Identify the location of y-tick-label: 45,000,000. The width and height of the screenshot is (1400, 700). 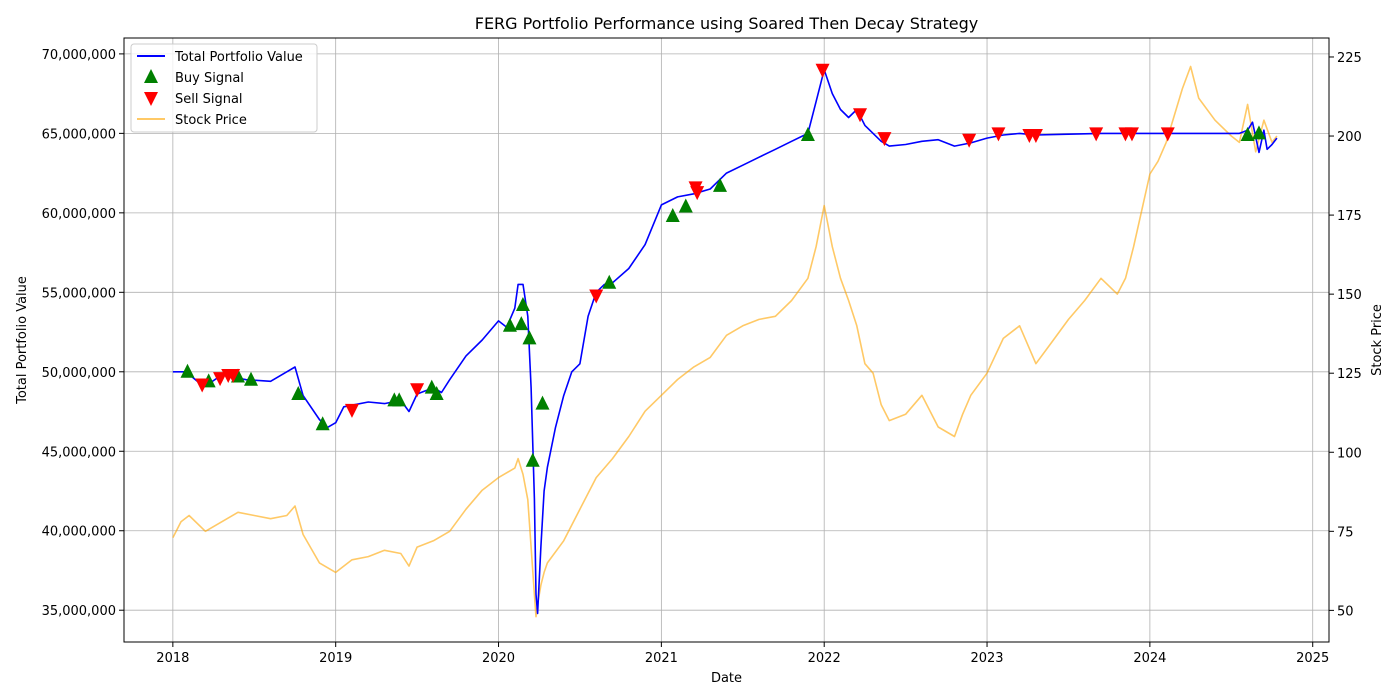
(79, 452).